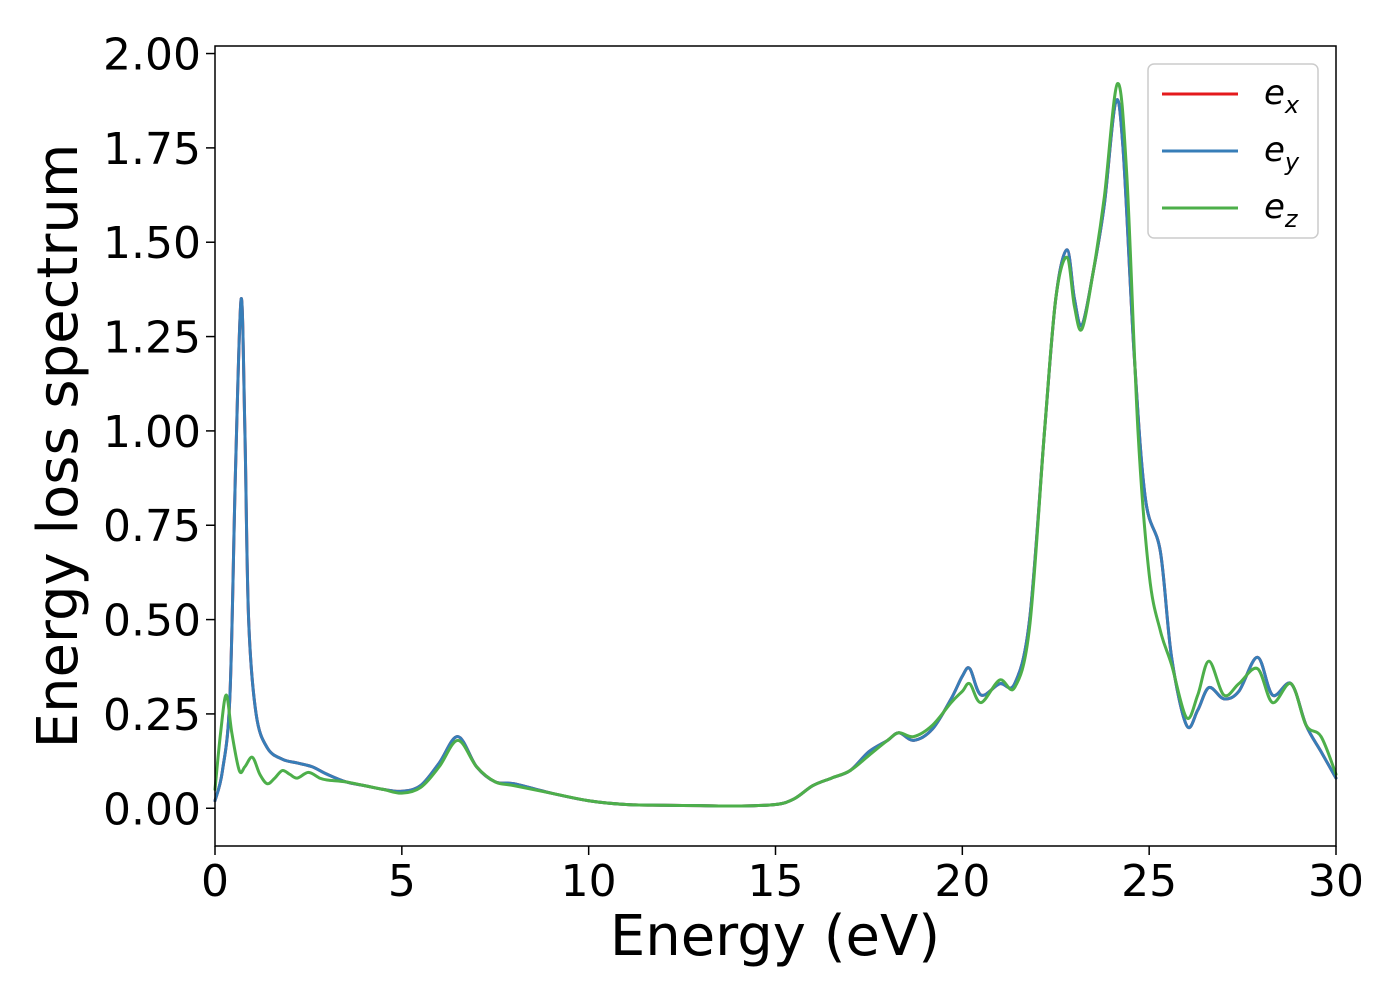 The image size is (1400, 1000). I want to click on y-tick-label: 0.25, so click(152, 715).